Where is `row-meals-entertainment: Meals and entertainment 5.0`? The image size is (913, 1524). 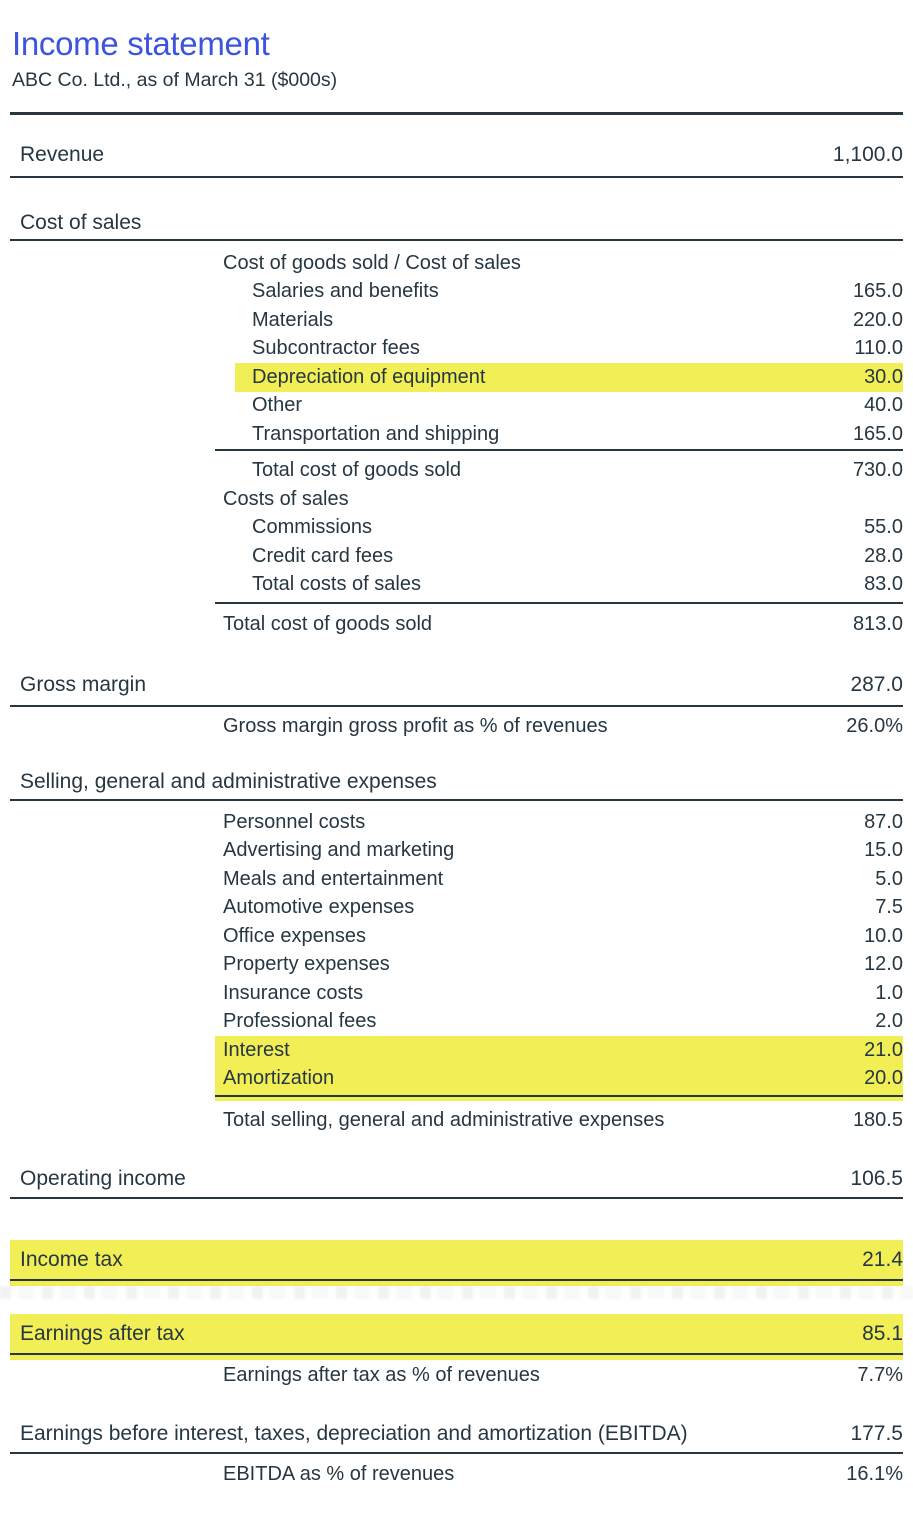 row-meals-entertainment: Meals and entertainment 5.0 is located at coordinates (456, 879).